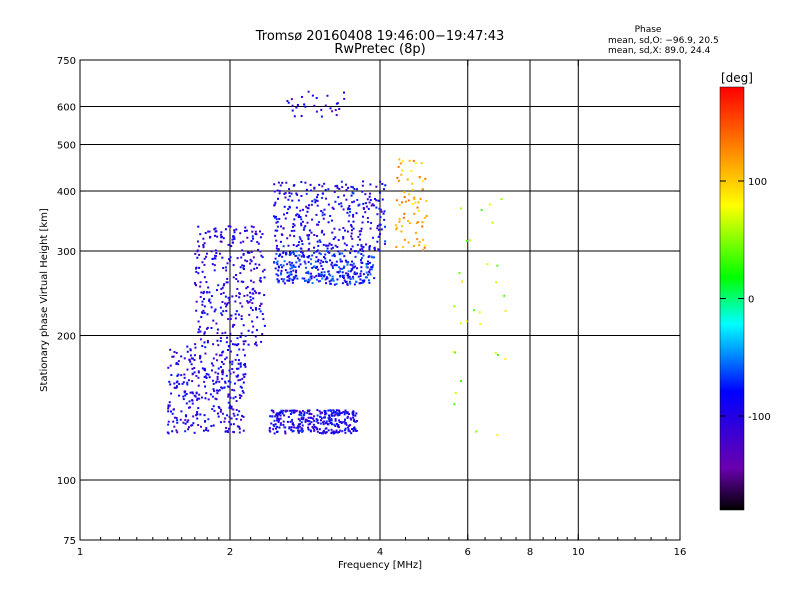 The width and height of the screenshot is (800, 600). Describe the element at coordinates (659, 51) in the screenshot. I see `stats-line-x: mean, sd,X: 89.0, 24.4` at that location.